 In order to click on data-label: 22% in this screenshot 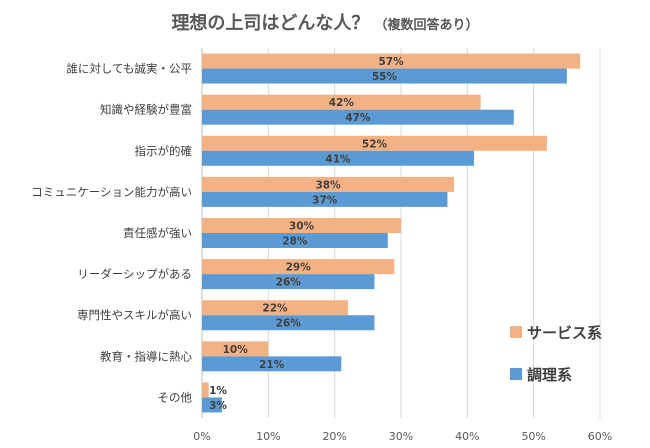, I will do `click(275, 309)`.